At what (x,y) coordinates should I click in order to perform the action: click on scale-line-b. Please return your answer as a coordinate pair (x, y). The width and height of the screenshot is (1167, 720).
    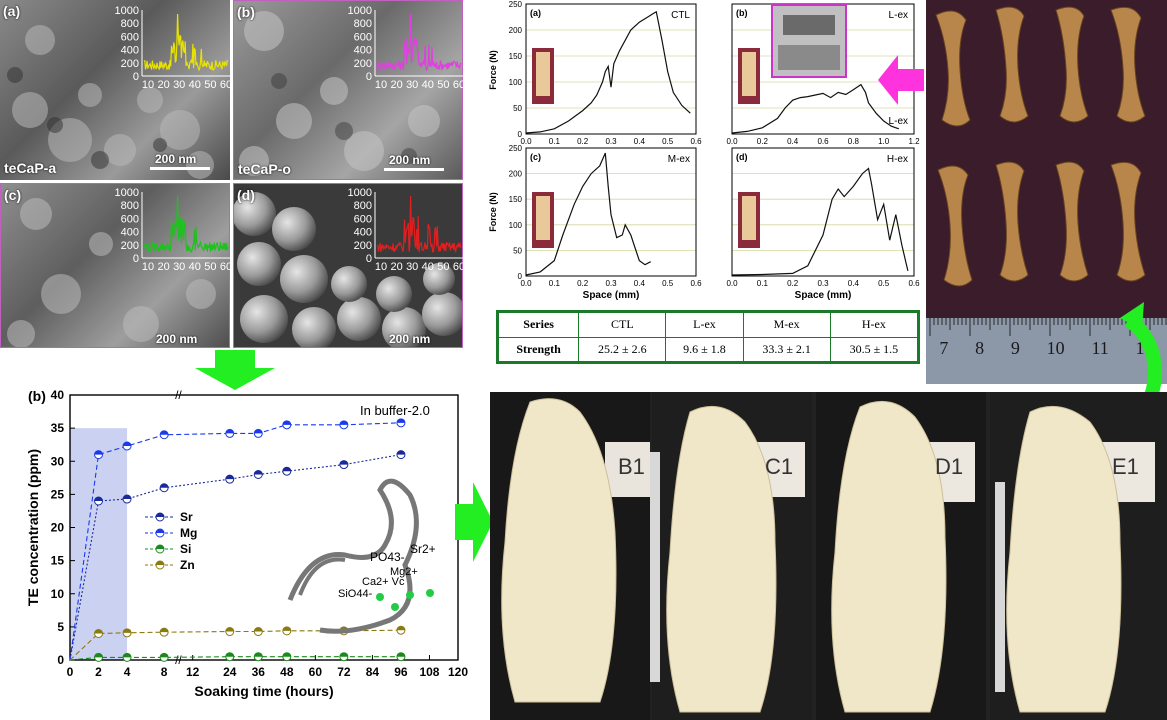
    Looking at the image, I should click on (414, 169).